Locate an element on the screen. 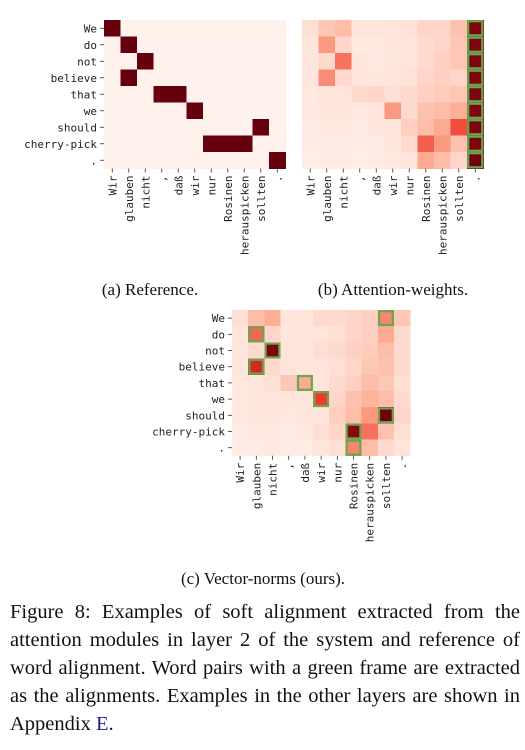 The width and height of the screenshot is (525, 750). col-label: nicht is located at coordinates (343, 192).